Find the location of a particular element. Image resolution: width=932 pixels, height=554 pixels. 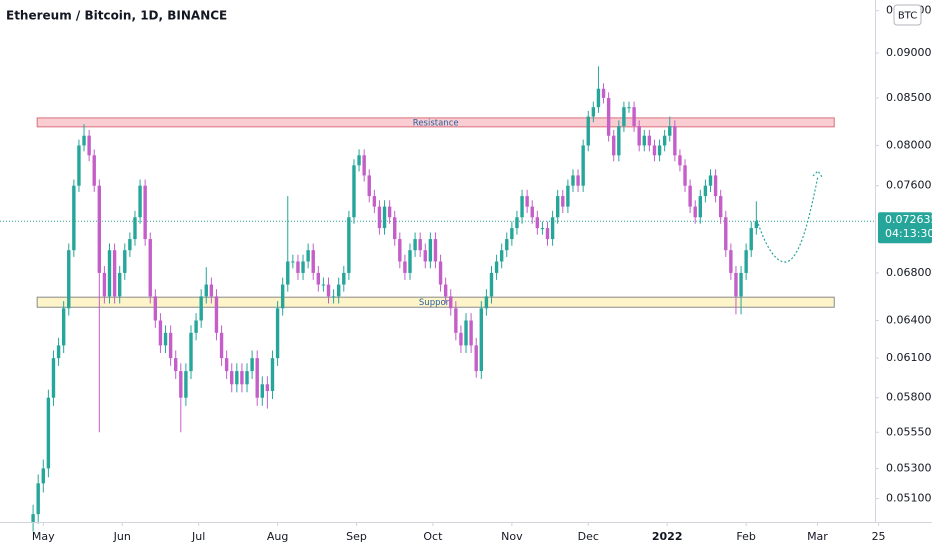

x-tick-label: Jun is located at coordinates (122, 536).